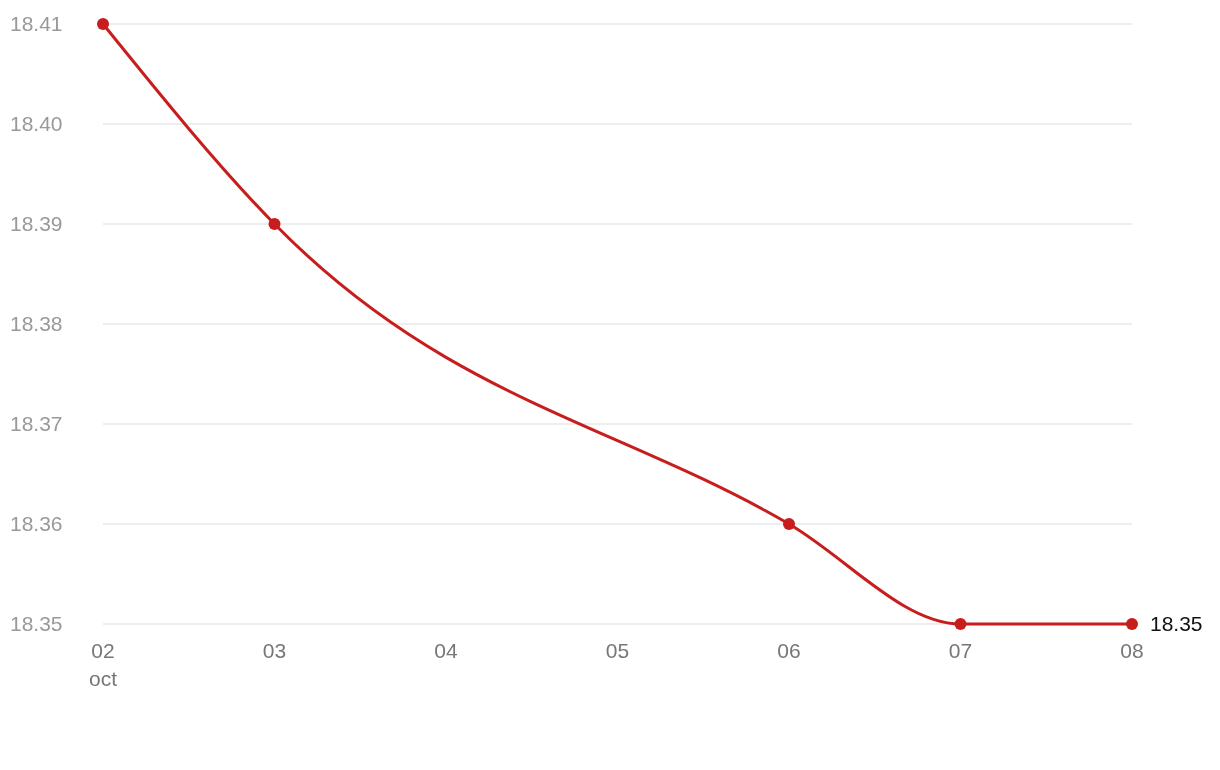  I want to click on y-tick-label: 18.35, so click(36, 624).